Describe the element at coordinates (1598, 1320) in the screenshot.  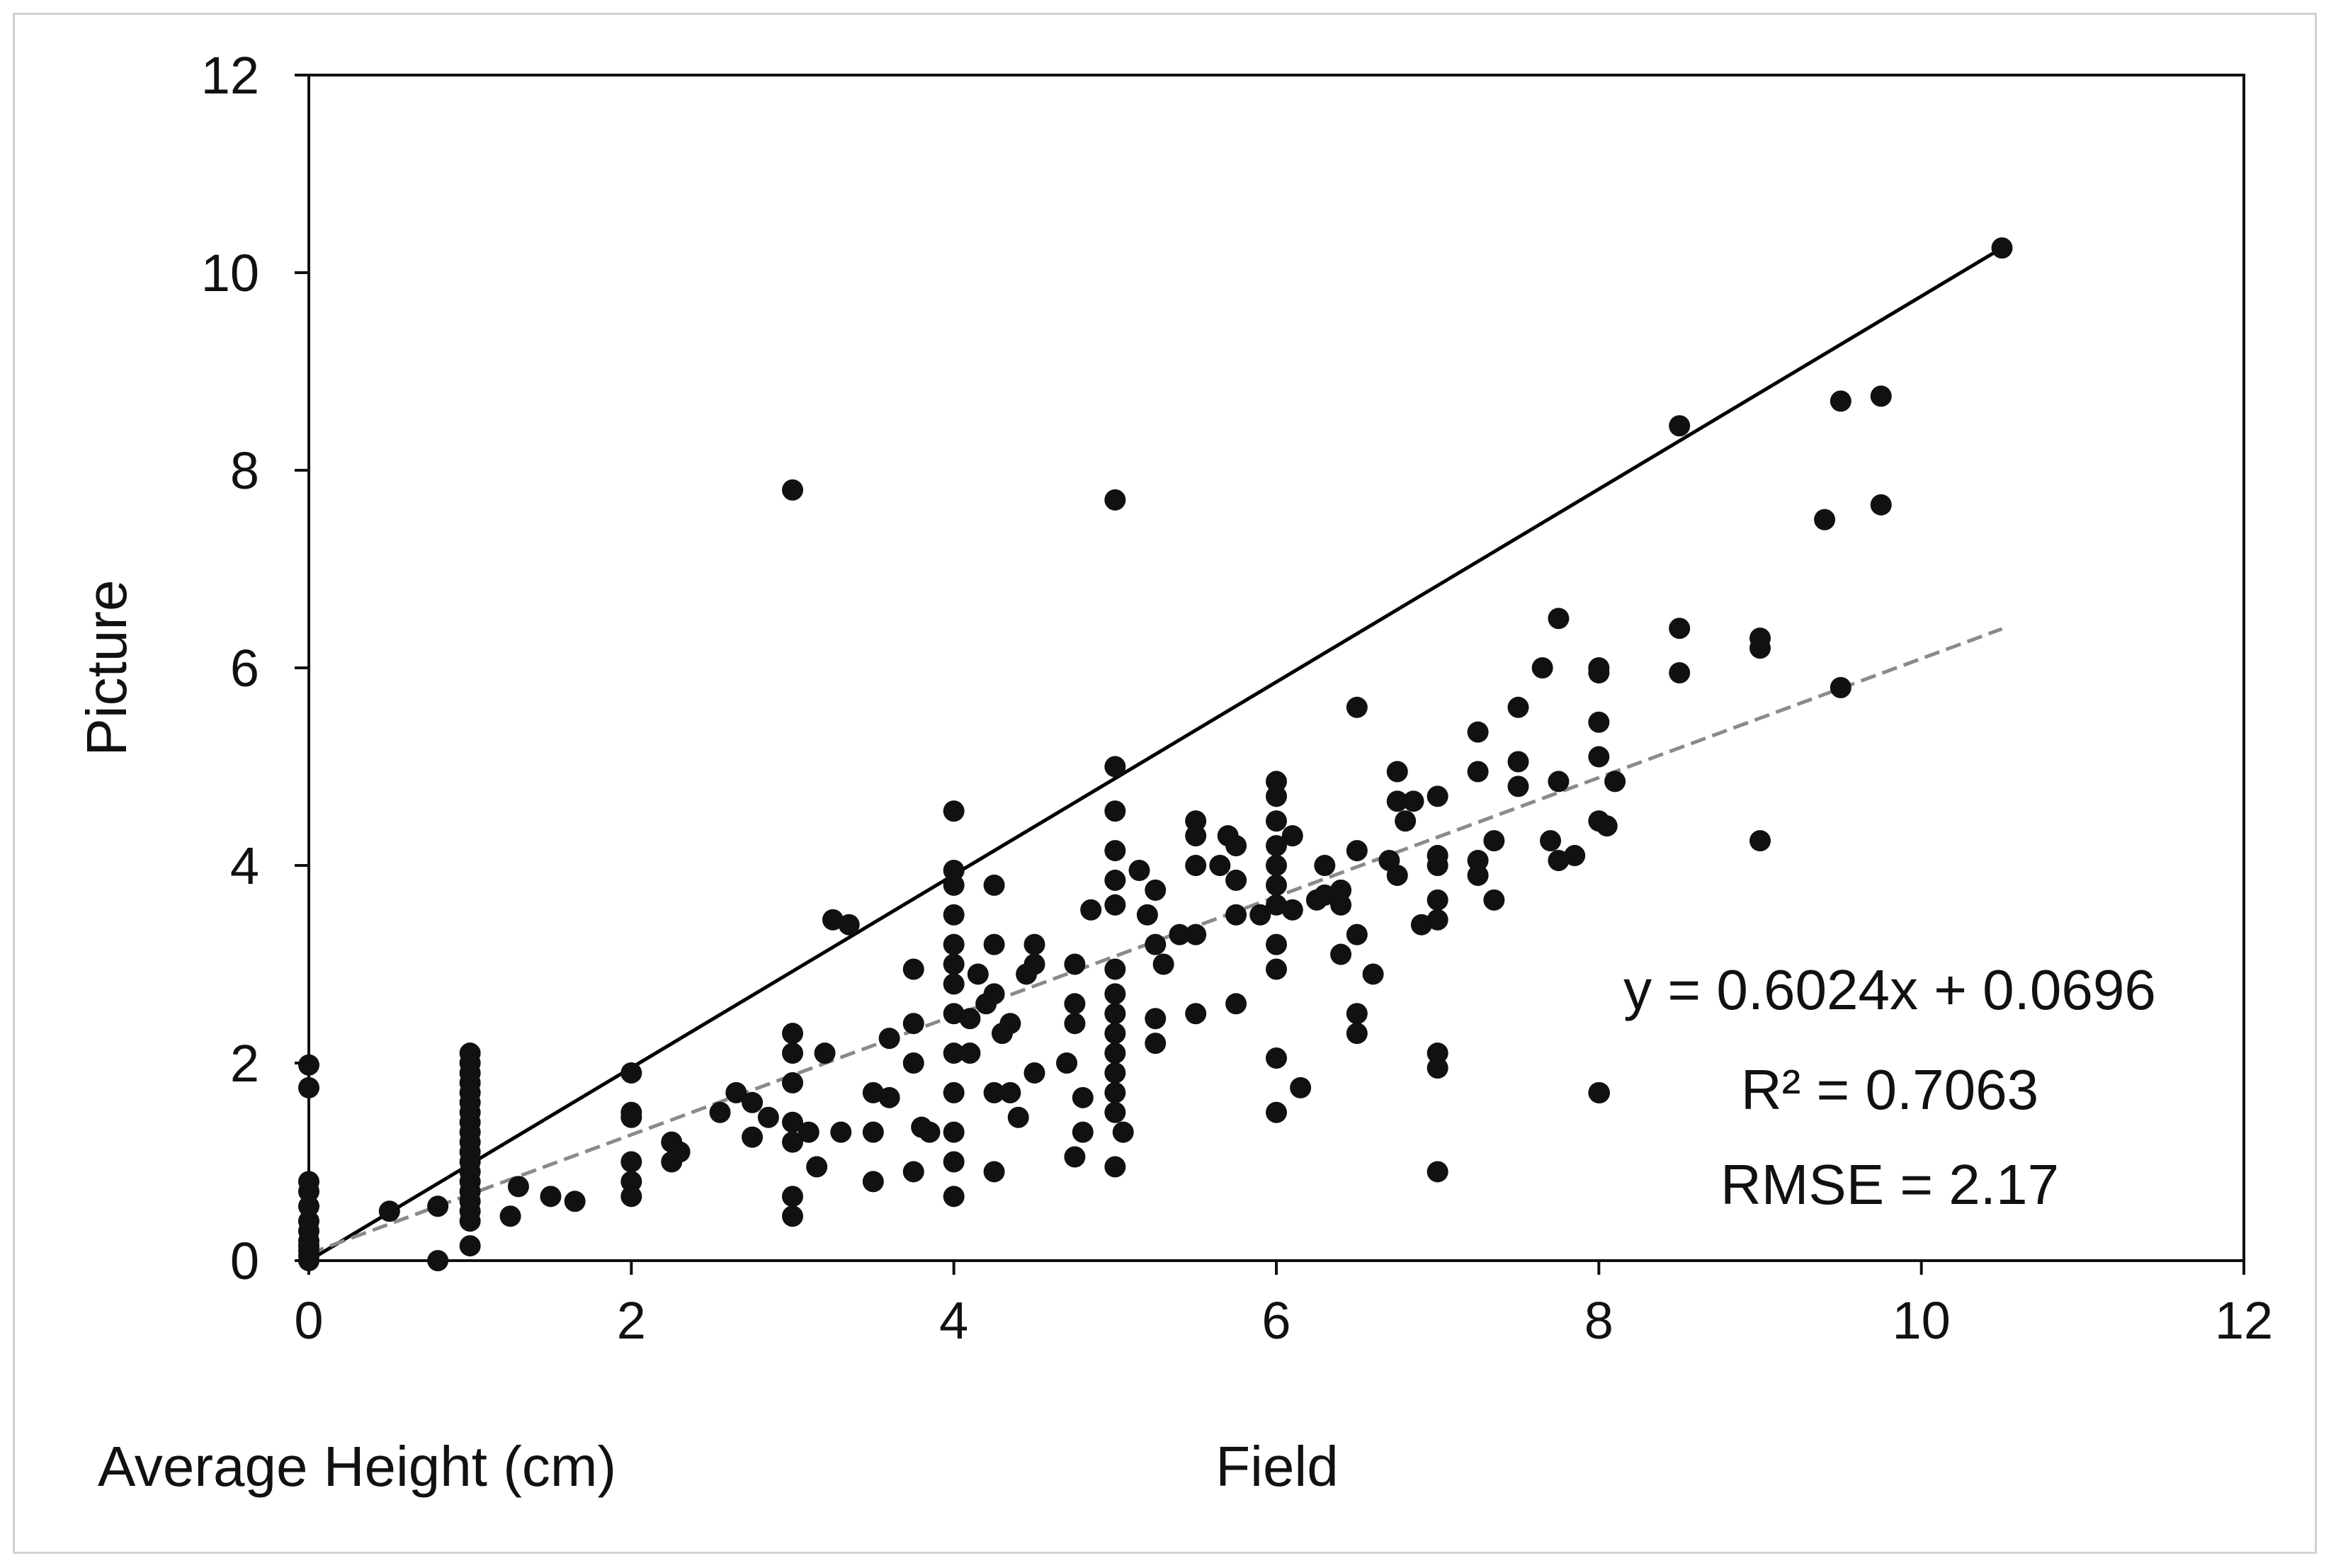
I see `x-tick-label: 8` at that location.